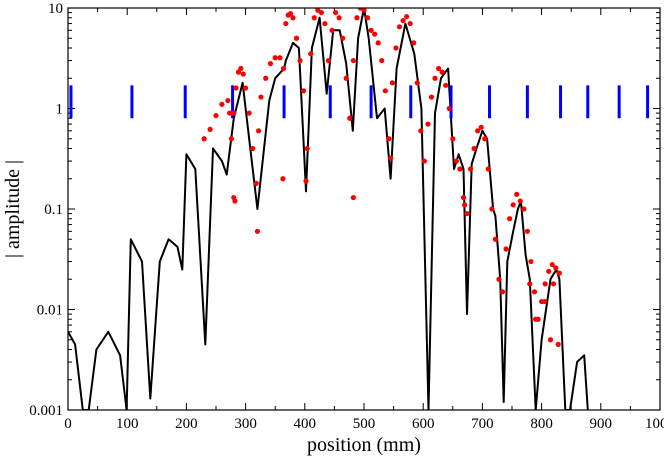 Image resolution: width=664 pixels, height=458 pixels. What do you see at coordinates (305, 424) in the screenshot?
I see `x-tick-label: 400` at bounding box center [305, 424].